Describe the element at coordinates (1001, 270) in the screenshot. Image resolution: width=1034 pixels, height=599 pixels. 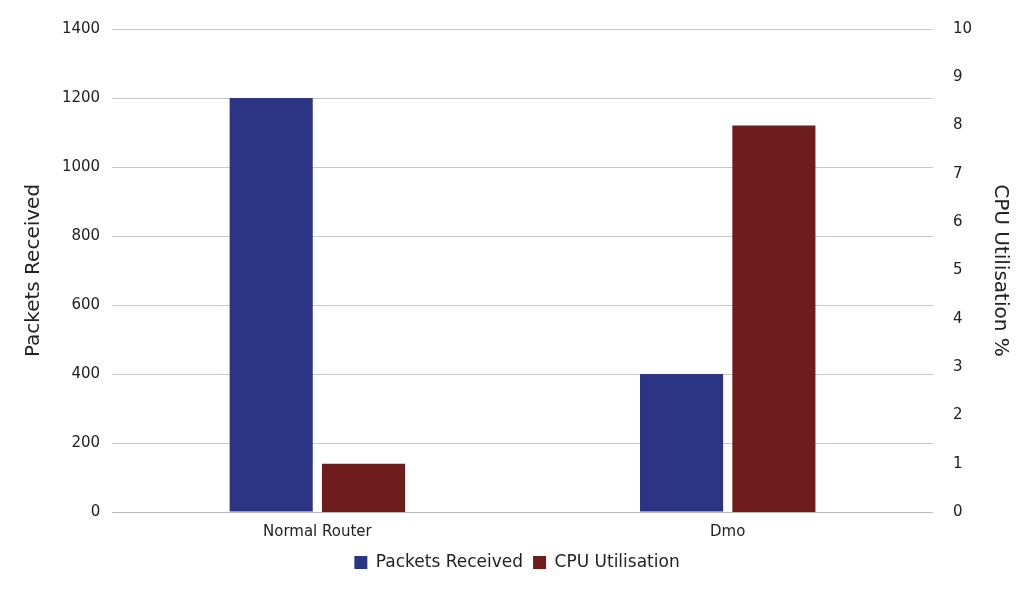
I see `y2-axis-title: CPU Utilisation %` at that location.